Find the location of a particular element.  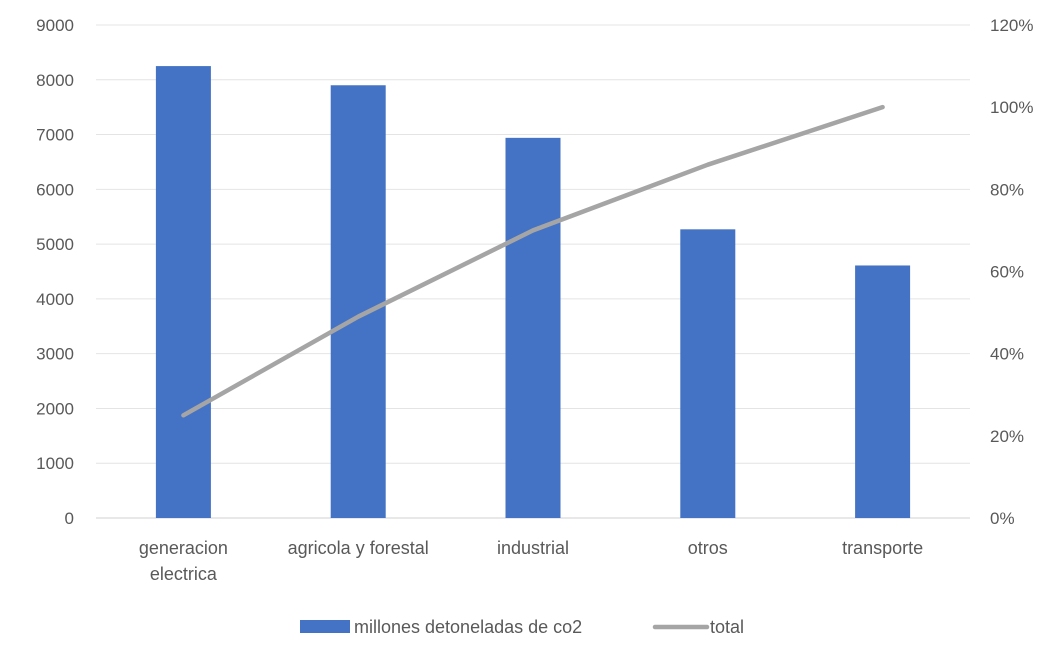

right-axis-tick-label: 40% is located at coordinates (1007, 354).